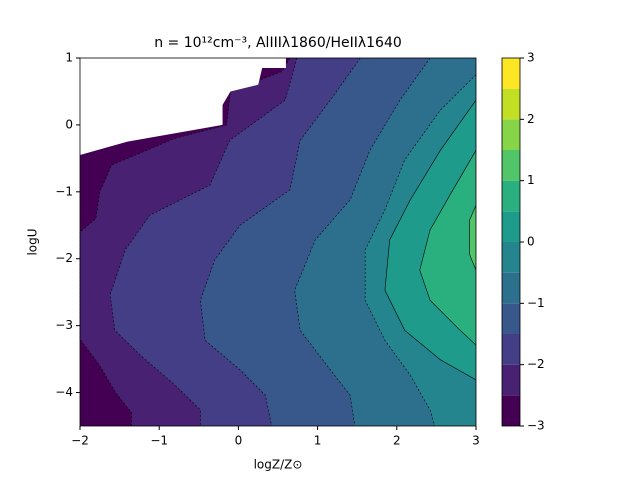 The height and width of the screenshot is (480, 640). What do you see at coordinates (69, 124) in the screenshot?
I see `y-tick-label: 0` at bounding box center [69, 124].